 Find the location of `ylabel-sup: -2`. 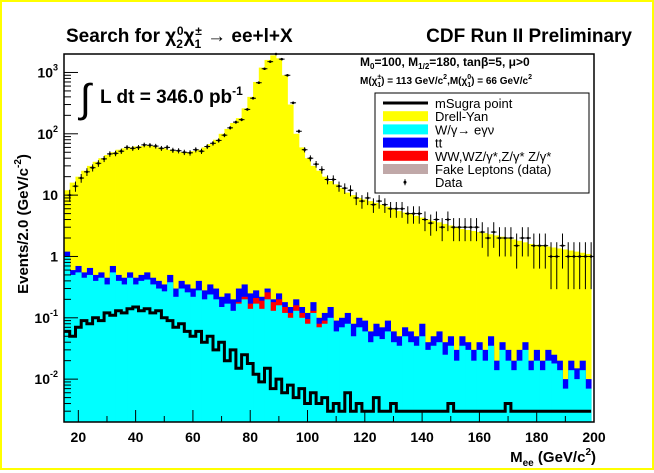

ylabel-sup: -2 is located at coordinates (18, 163).